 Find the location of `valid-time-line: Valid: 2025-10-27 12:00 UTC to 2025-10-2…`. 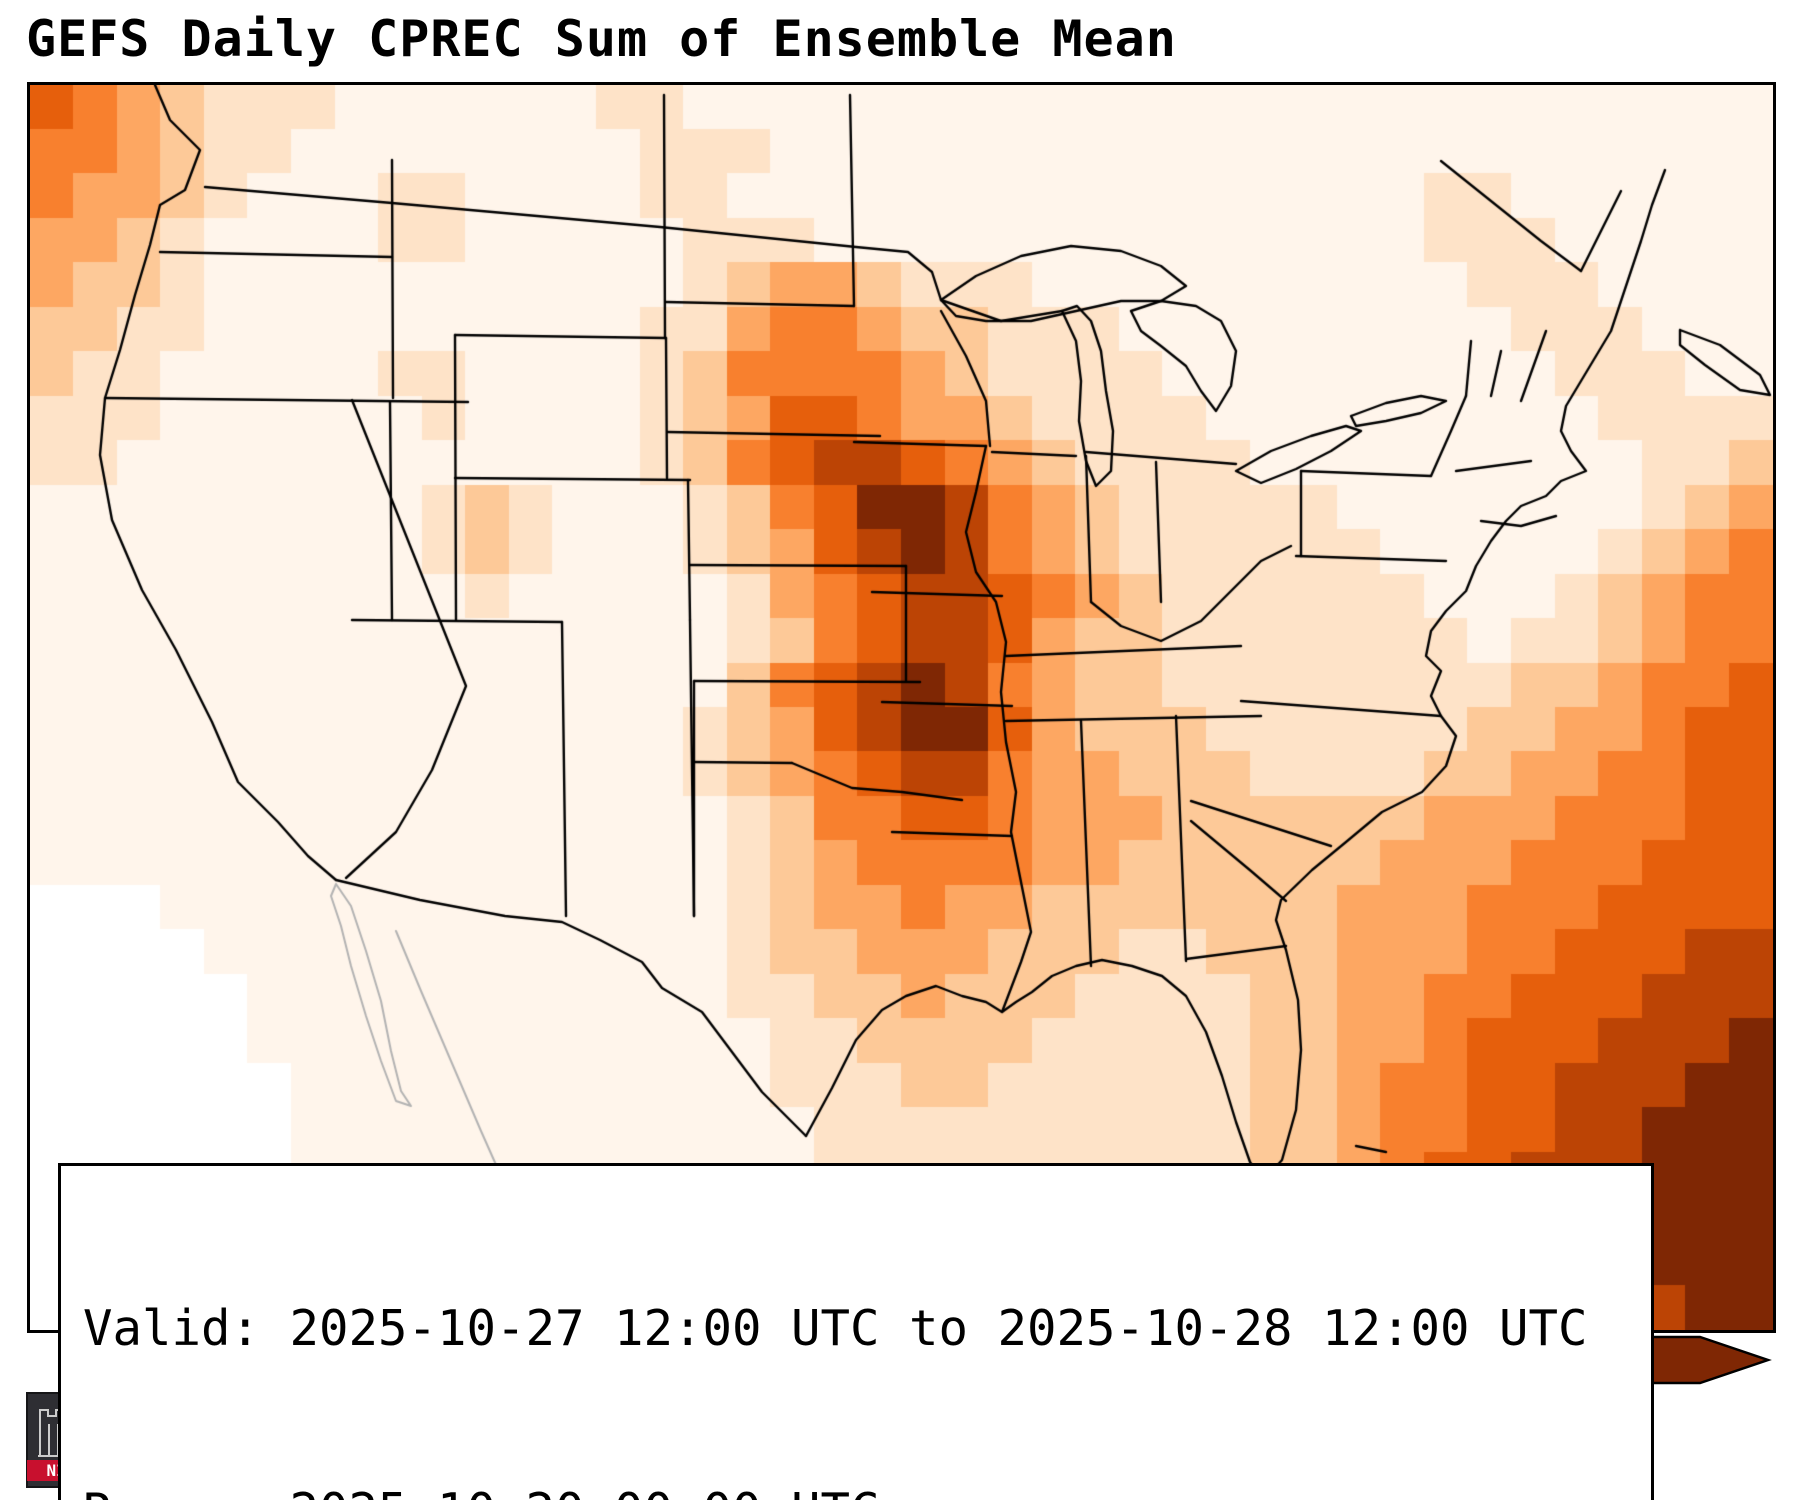

valid-time-line: Valid: 2025-10-27 12:00 UTC to 2025-10-2… is located at coordinates (835, 1328).